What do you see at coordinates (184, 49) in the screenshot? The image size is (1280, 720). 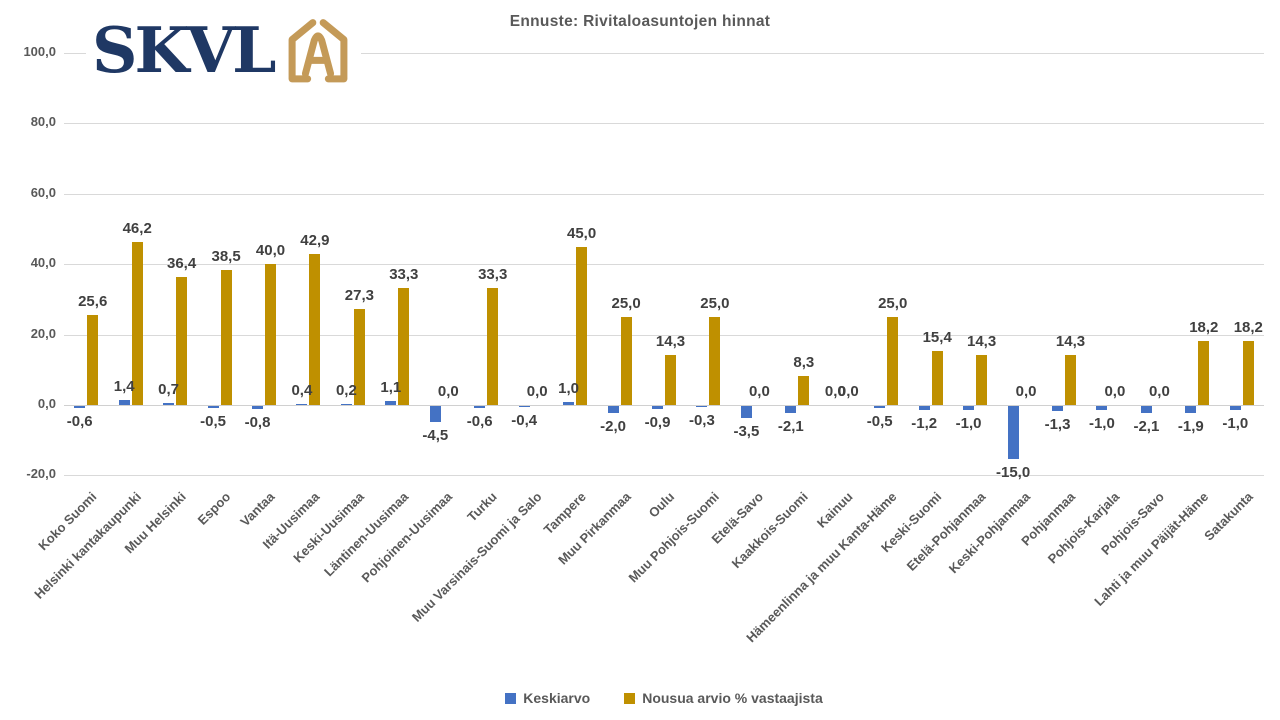 I see `skvl-logo-text: SKVL` at bounding box center [184, 49].